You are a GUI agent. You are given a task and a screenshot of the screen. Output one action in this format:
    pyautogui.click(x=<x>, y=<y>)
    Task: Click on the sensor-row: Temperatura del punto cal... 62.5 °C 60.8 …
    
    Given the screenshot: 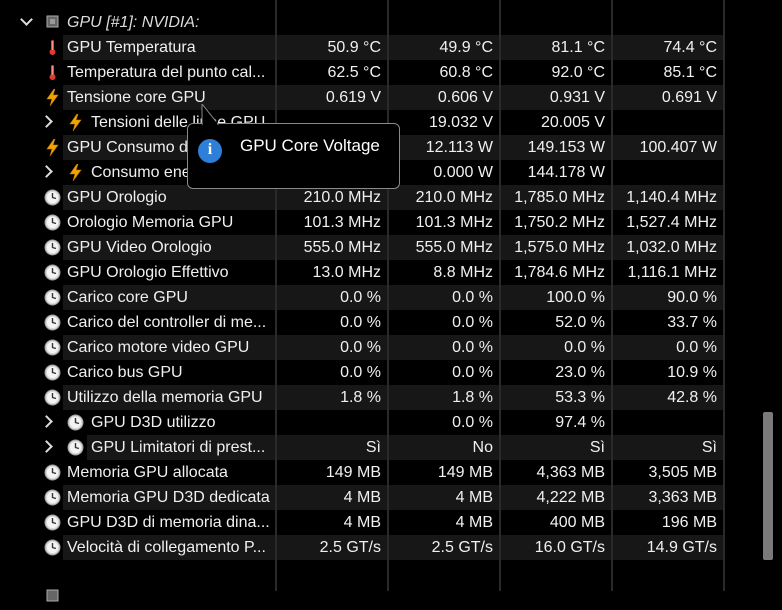 What is the action you would take?
    pyautogui.click(x=361, y=72)
    